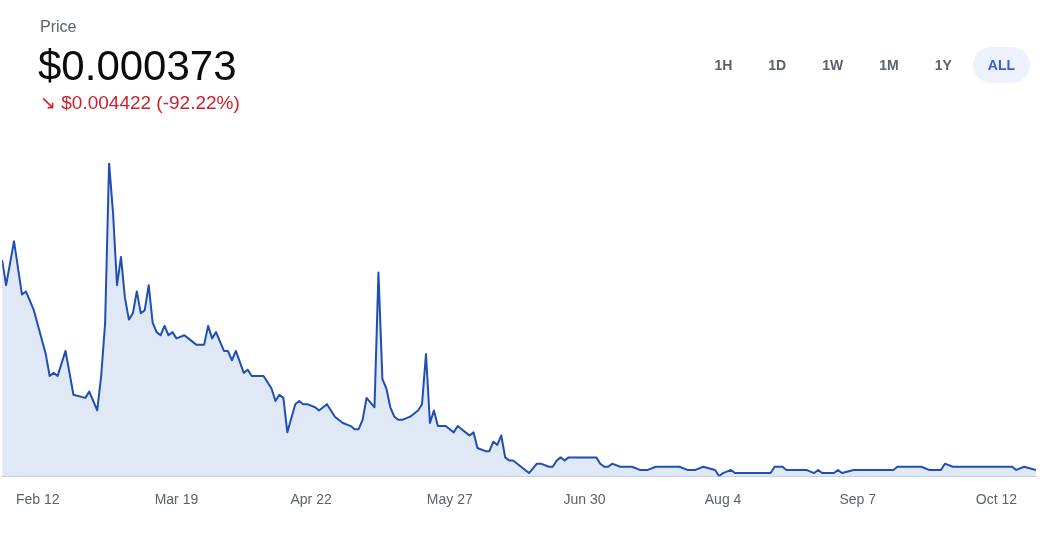 The width and height of the screenshot is (1060, 533). Describe the element at coordinates (943, 65) in the screenshot. I see `text: 1Y` at that location.